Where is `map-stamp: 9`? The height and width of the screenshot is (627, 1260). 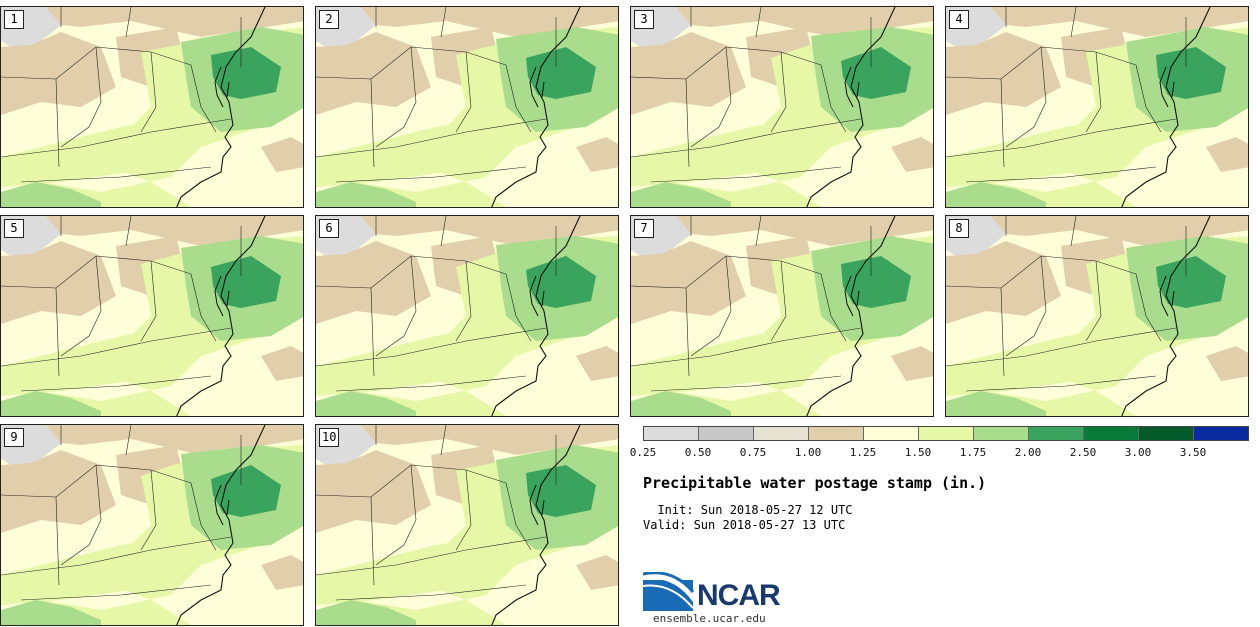
map-stamp: 9 is located at coordinates (152, 525).